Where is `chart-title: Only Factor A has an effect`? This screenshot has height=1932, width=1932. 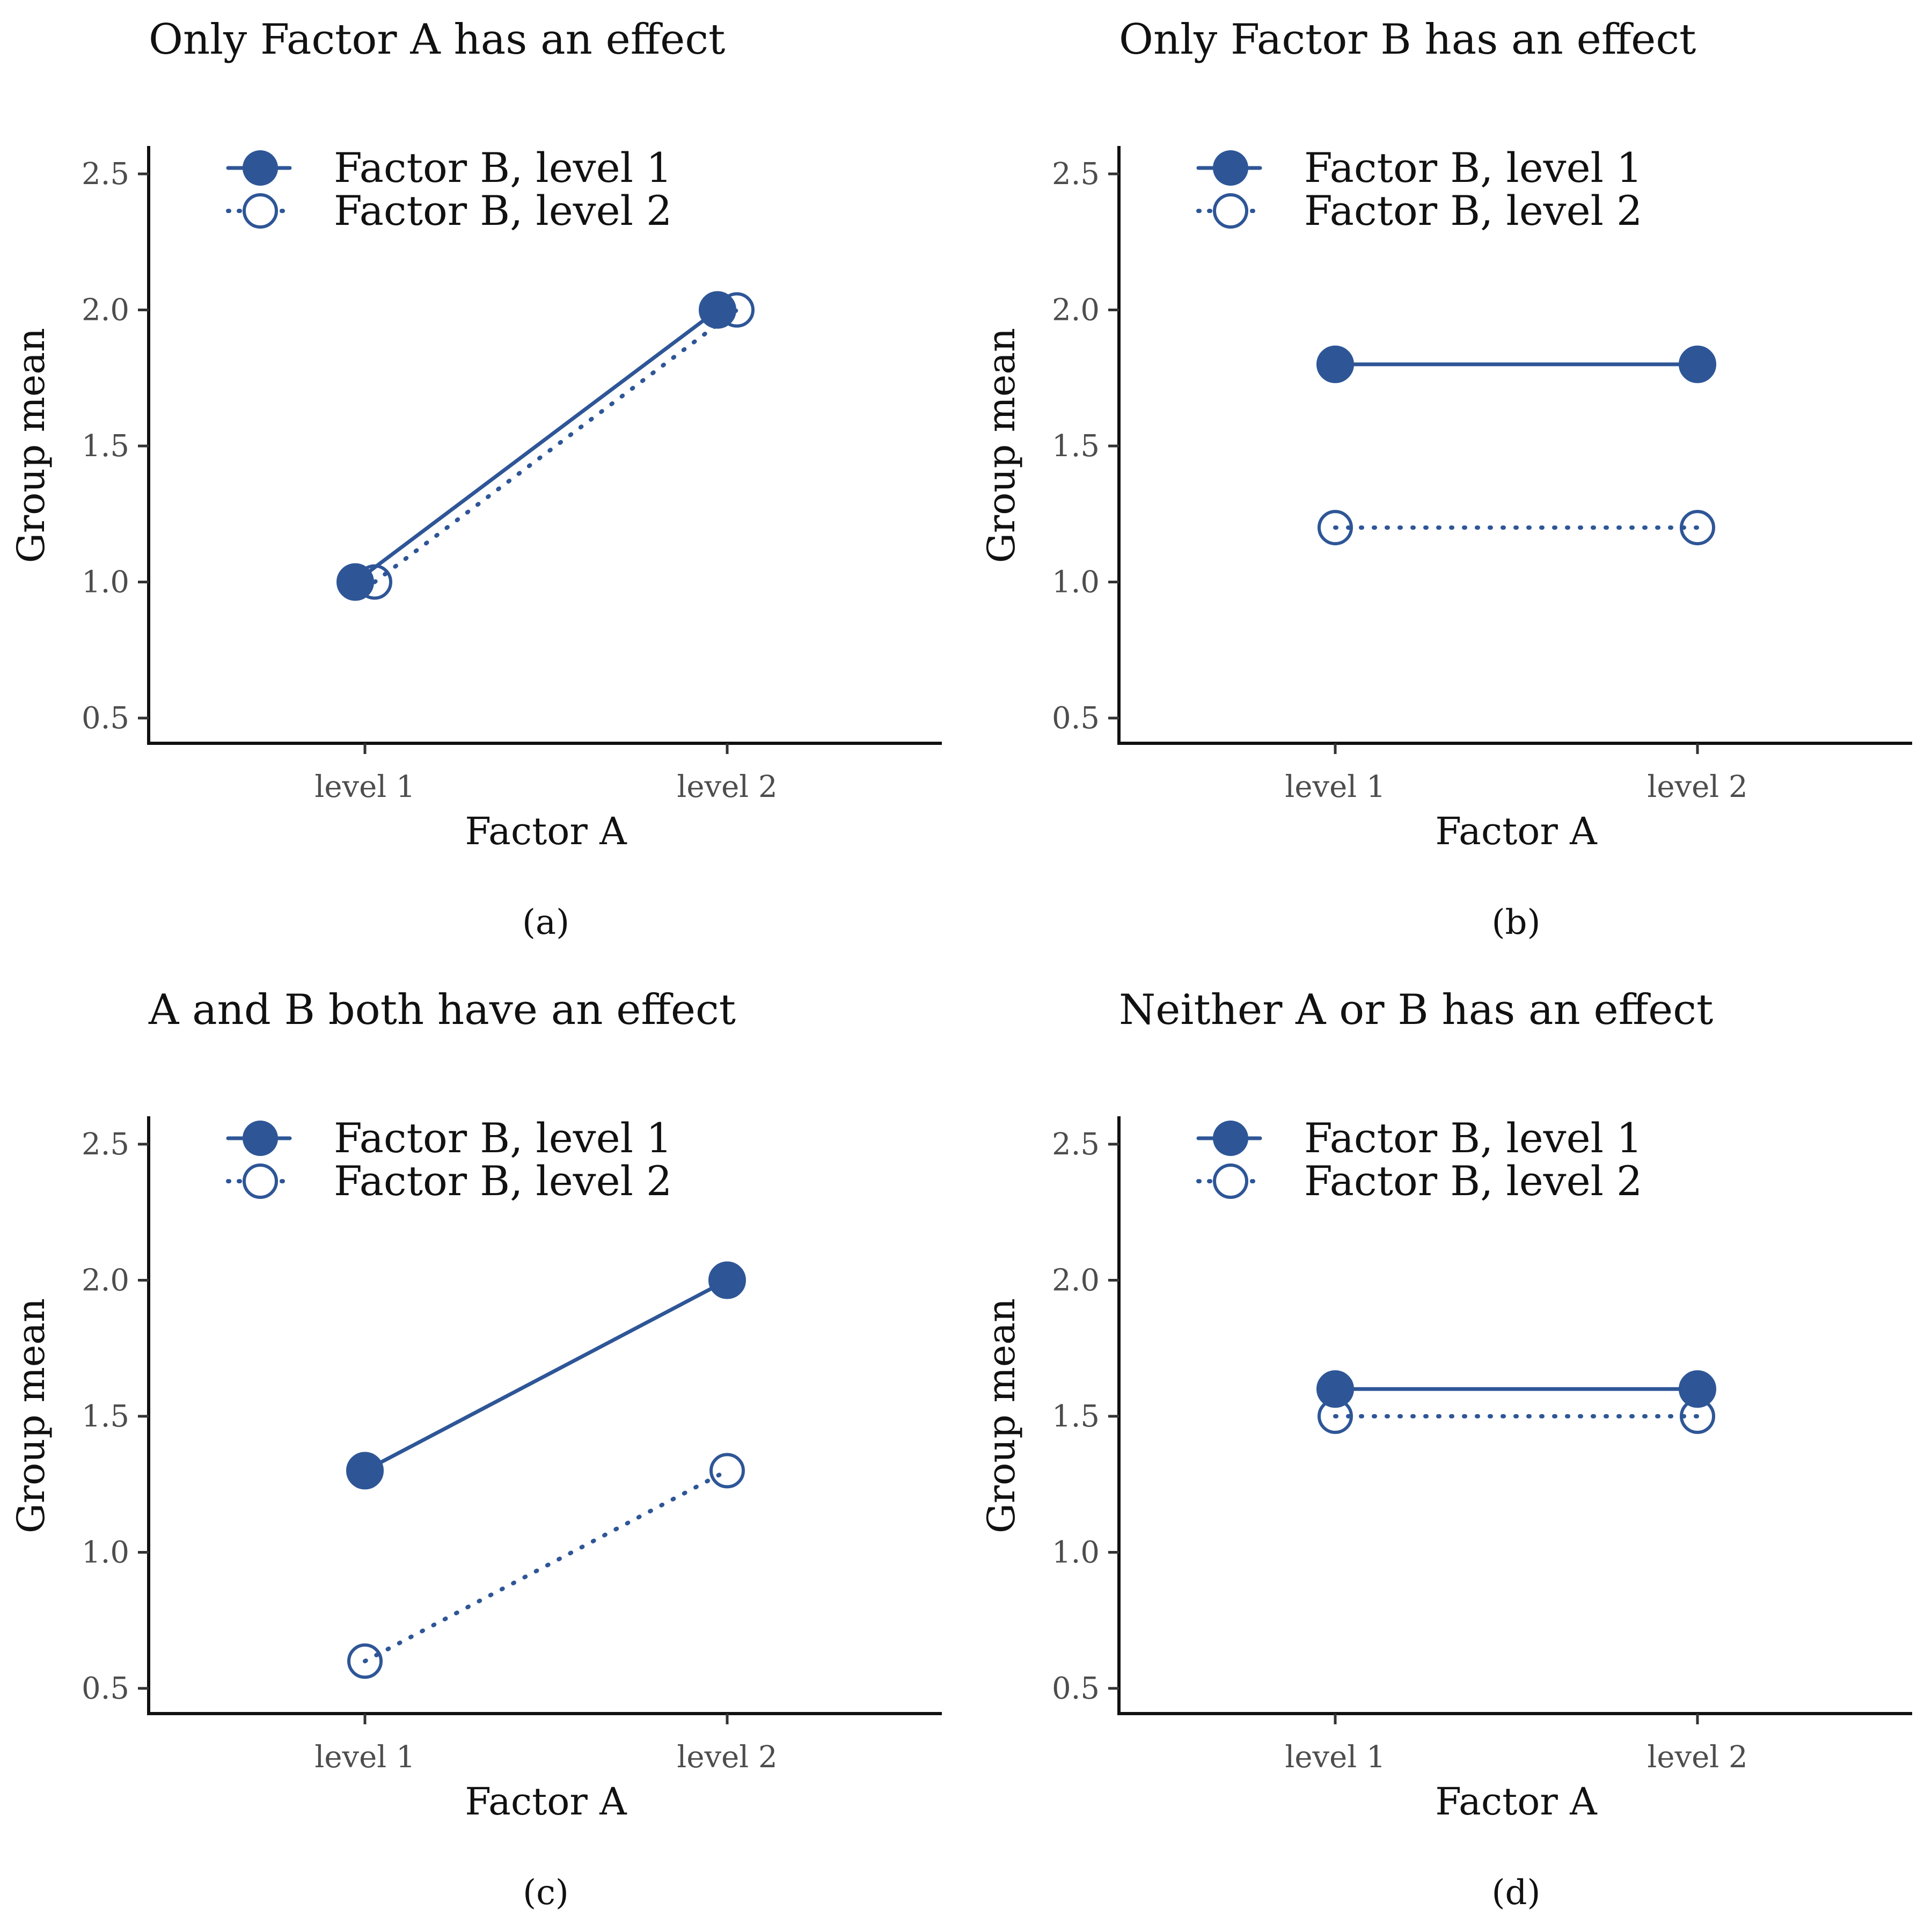
chart-title: Only Factor A has an effect is located at coordinates (437, 40).